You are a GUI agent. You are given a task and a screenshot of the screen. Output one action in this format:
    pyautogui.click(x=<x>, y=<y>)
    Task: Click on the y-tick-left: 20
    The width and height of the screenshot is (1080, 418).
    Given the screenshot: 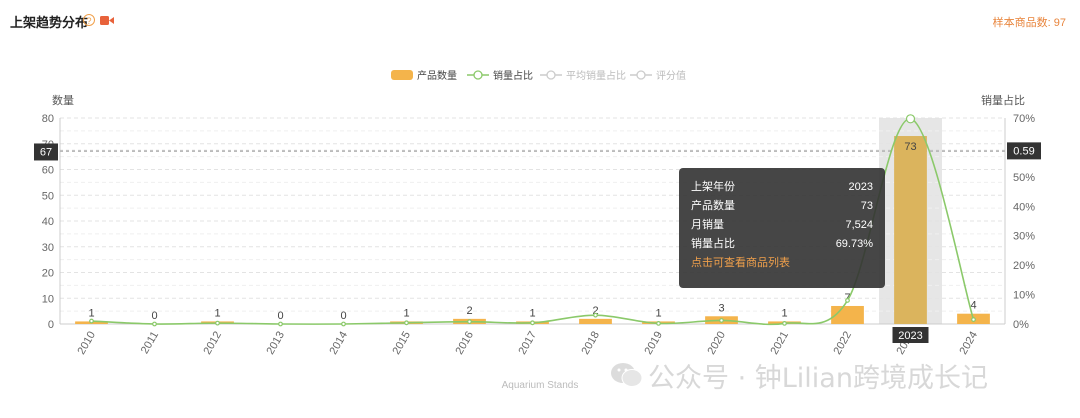 What is the action you would take?
    pyautogui.click(x=48, y=274)
    